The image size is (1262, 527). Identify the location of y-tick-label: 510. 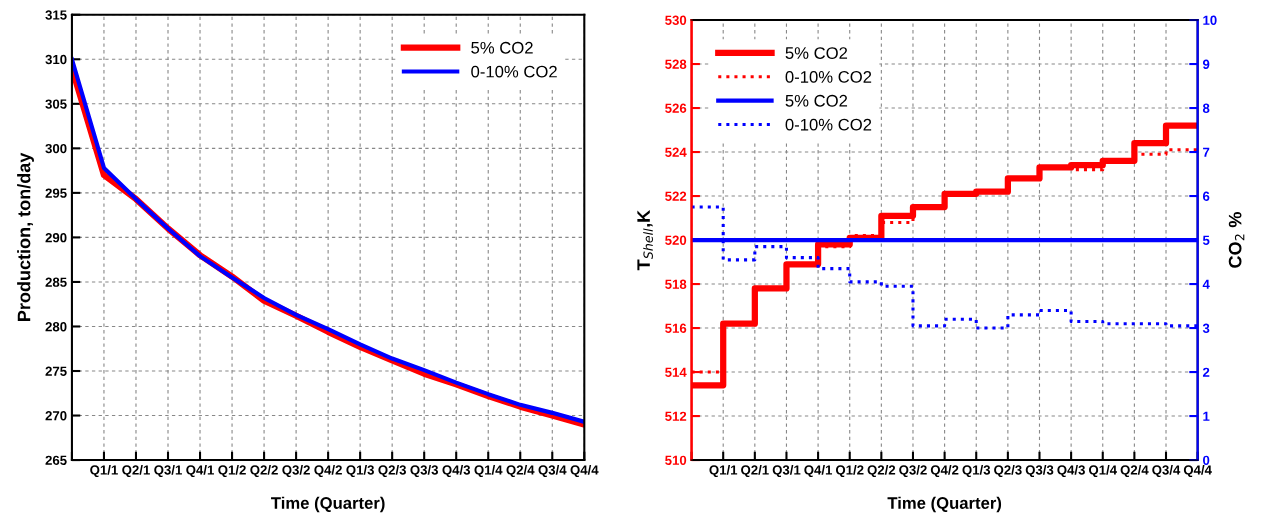
(676, 460).